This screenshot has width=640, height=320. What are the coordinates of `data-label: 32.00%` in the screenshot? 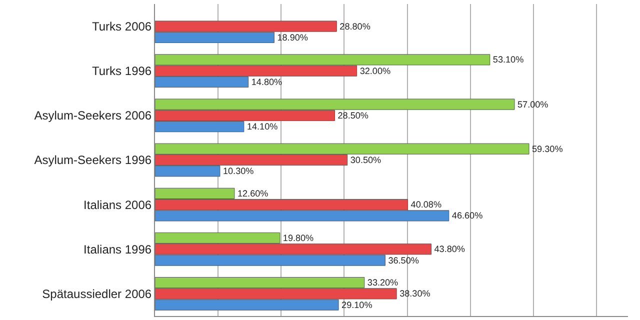 It's located at (375, 71).